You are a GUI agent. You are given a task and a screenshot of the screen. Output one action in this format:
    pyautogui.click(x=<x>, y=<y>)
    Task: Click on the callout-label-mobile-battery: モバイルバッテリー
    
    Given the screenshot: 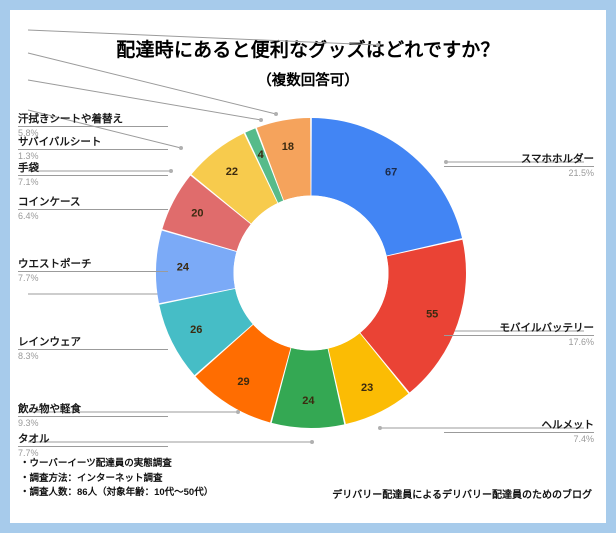 What is the action you would take?
    pyautogui.click(x=519, y=329)
    